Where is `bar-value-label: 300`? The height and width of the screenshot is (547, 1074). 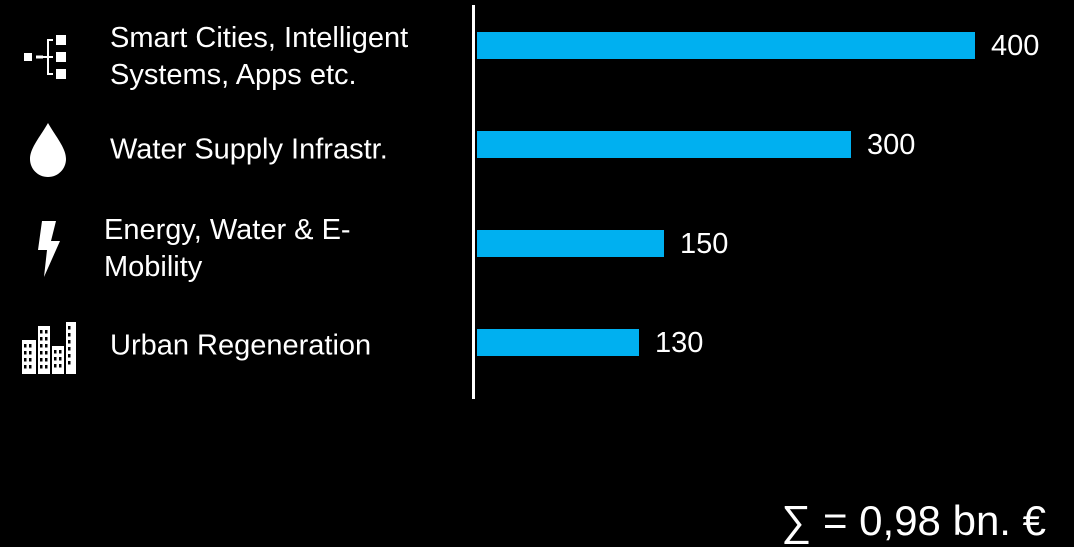
bar-value-label: 300 is located at coordinates (891, 145).